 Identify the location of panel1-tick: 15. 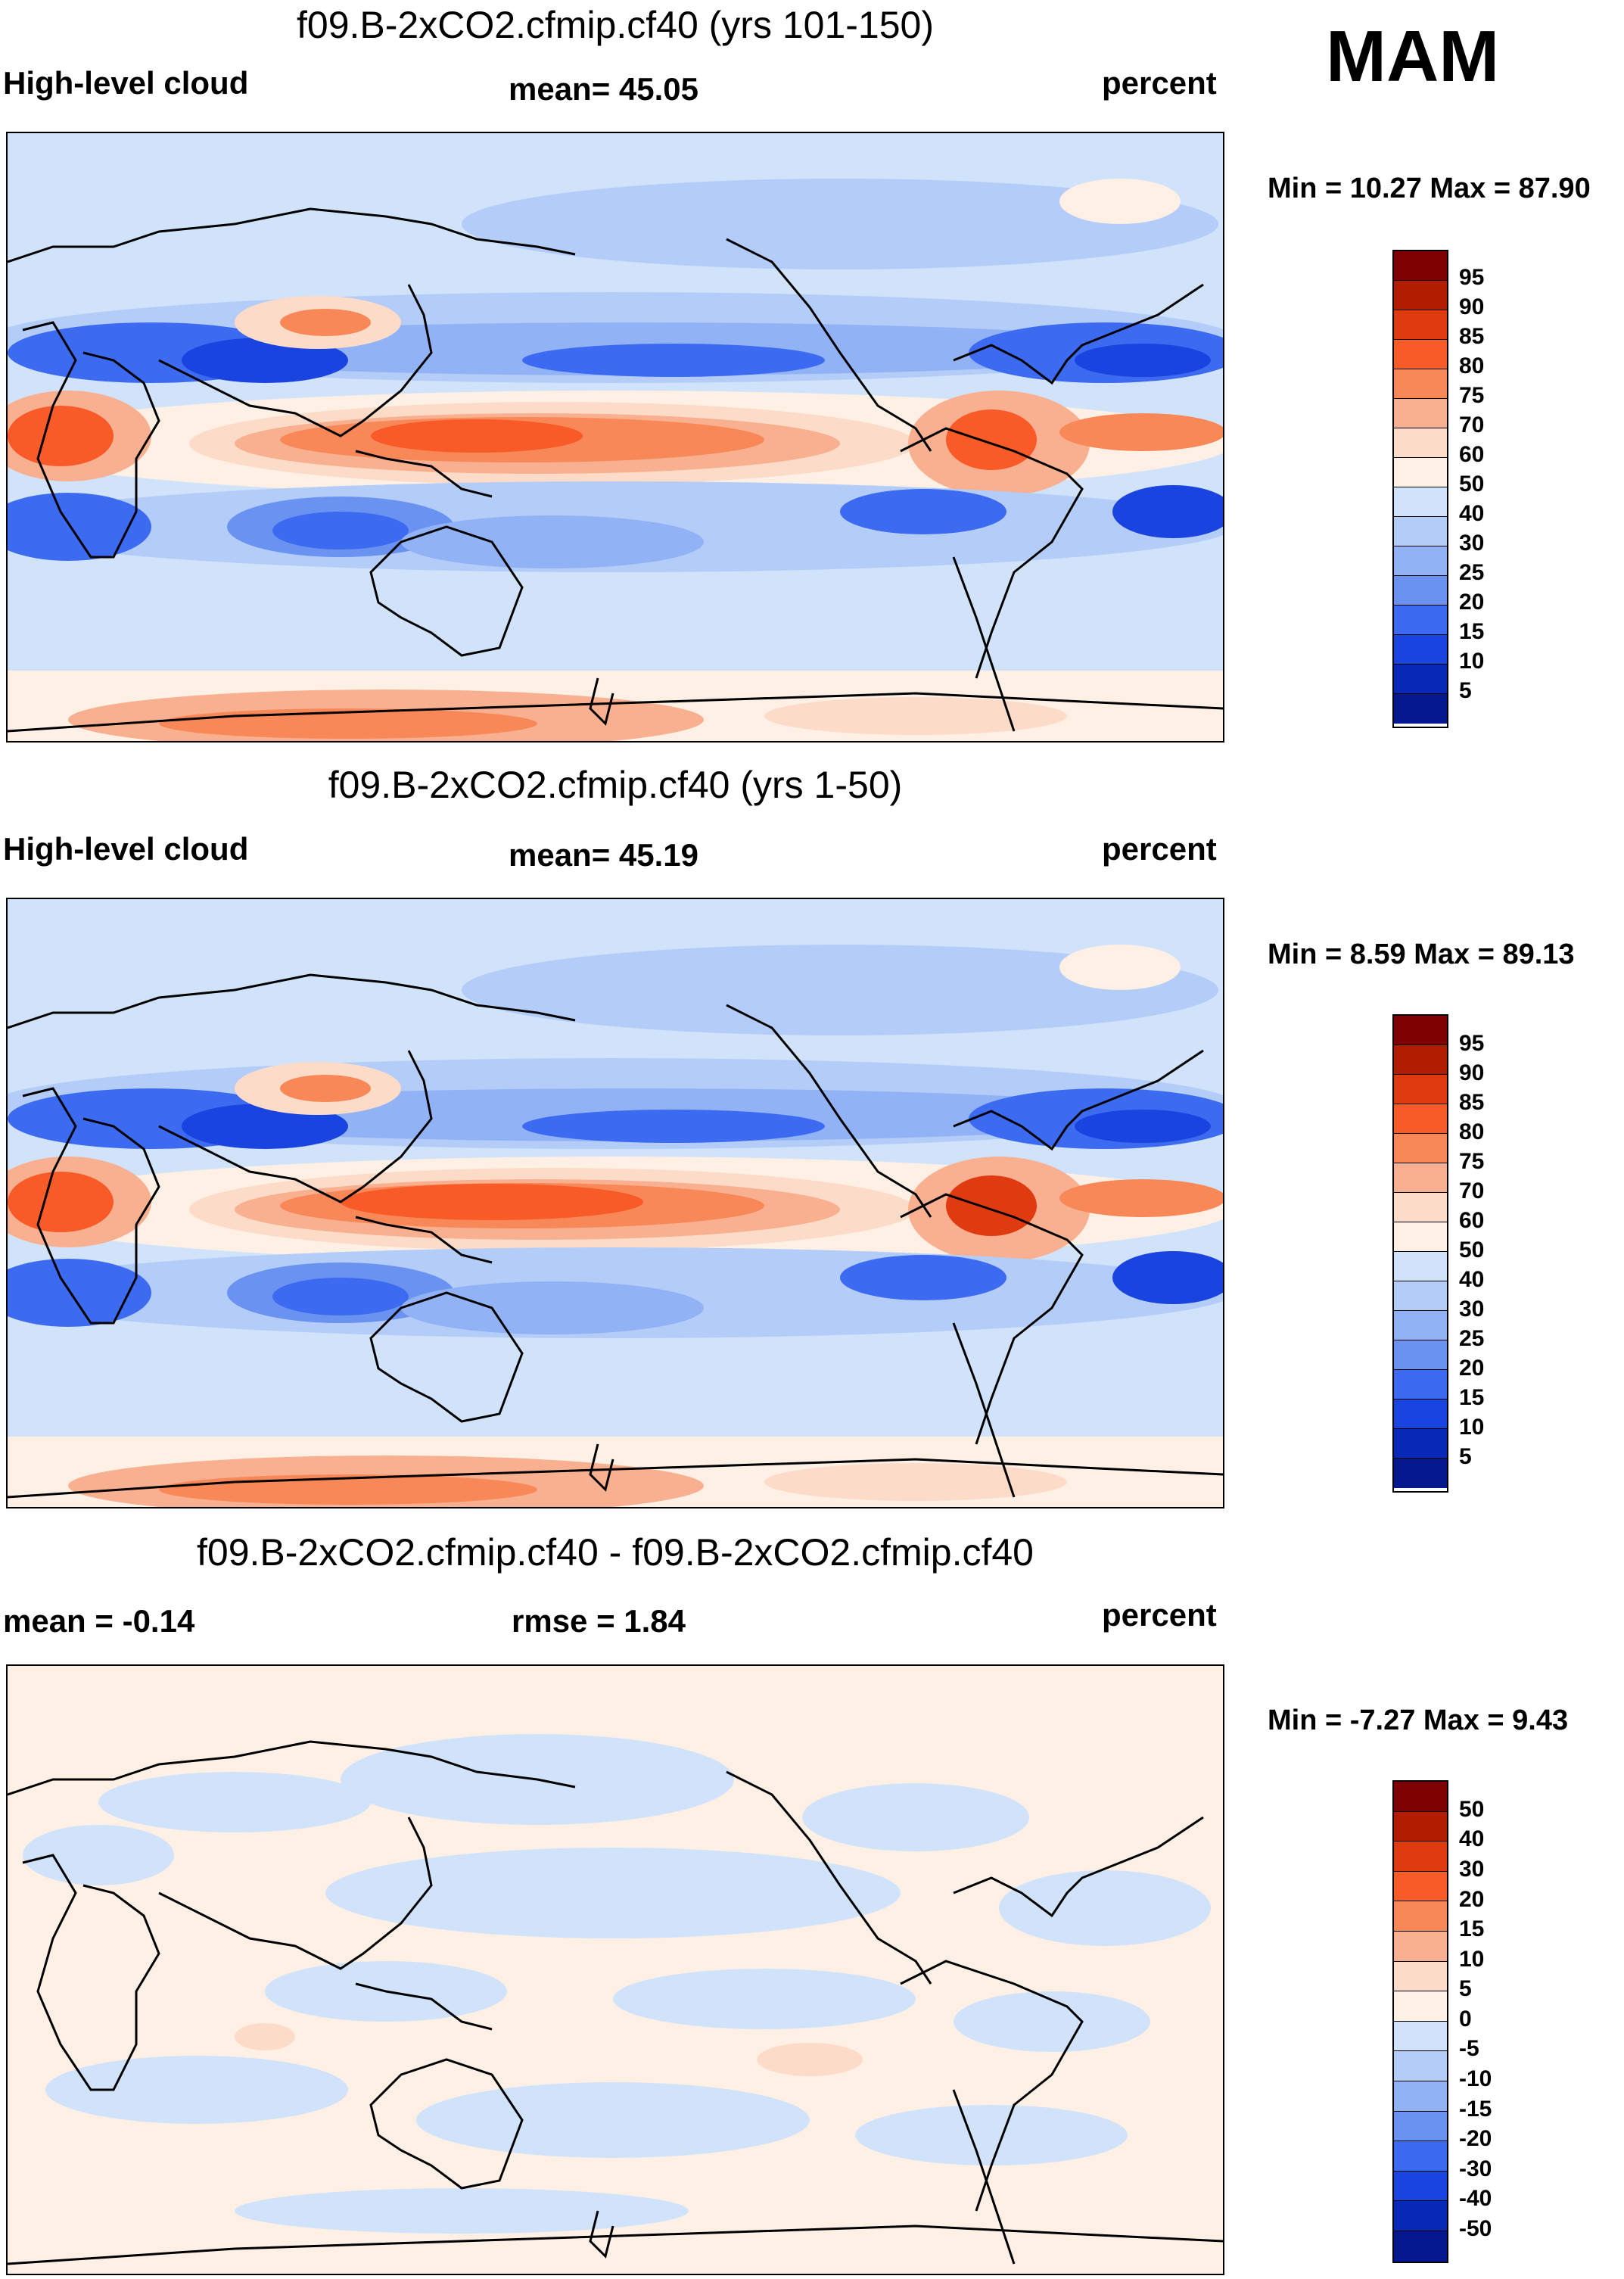
(1472, 632).